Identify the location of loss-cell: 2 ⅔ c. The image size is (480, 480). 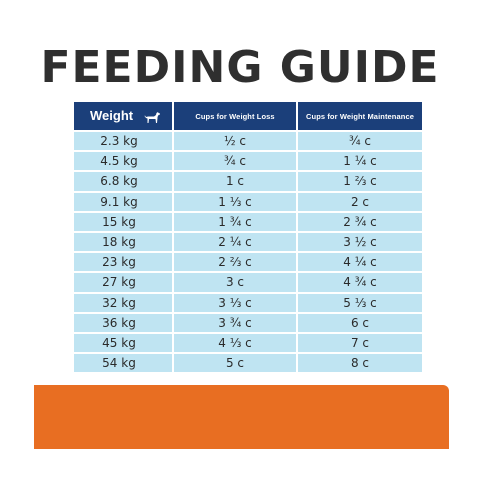
(235, 262).